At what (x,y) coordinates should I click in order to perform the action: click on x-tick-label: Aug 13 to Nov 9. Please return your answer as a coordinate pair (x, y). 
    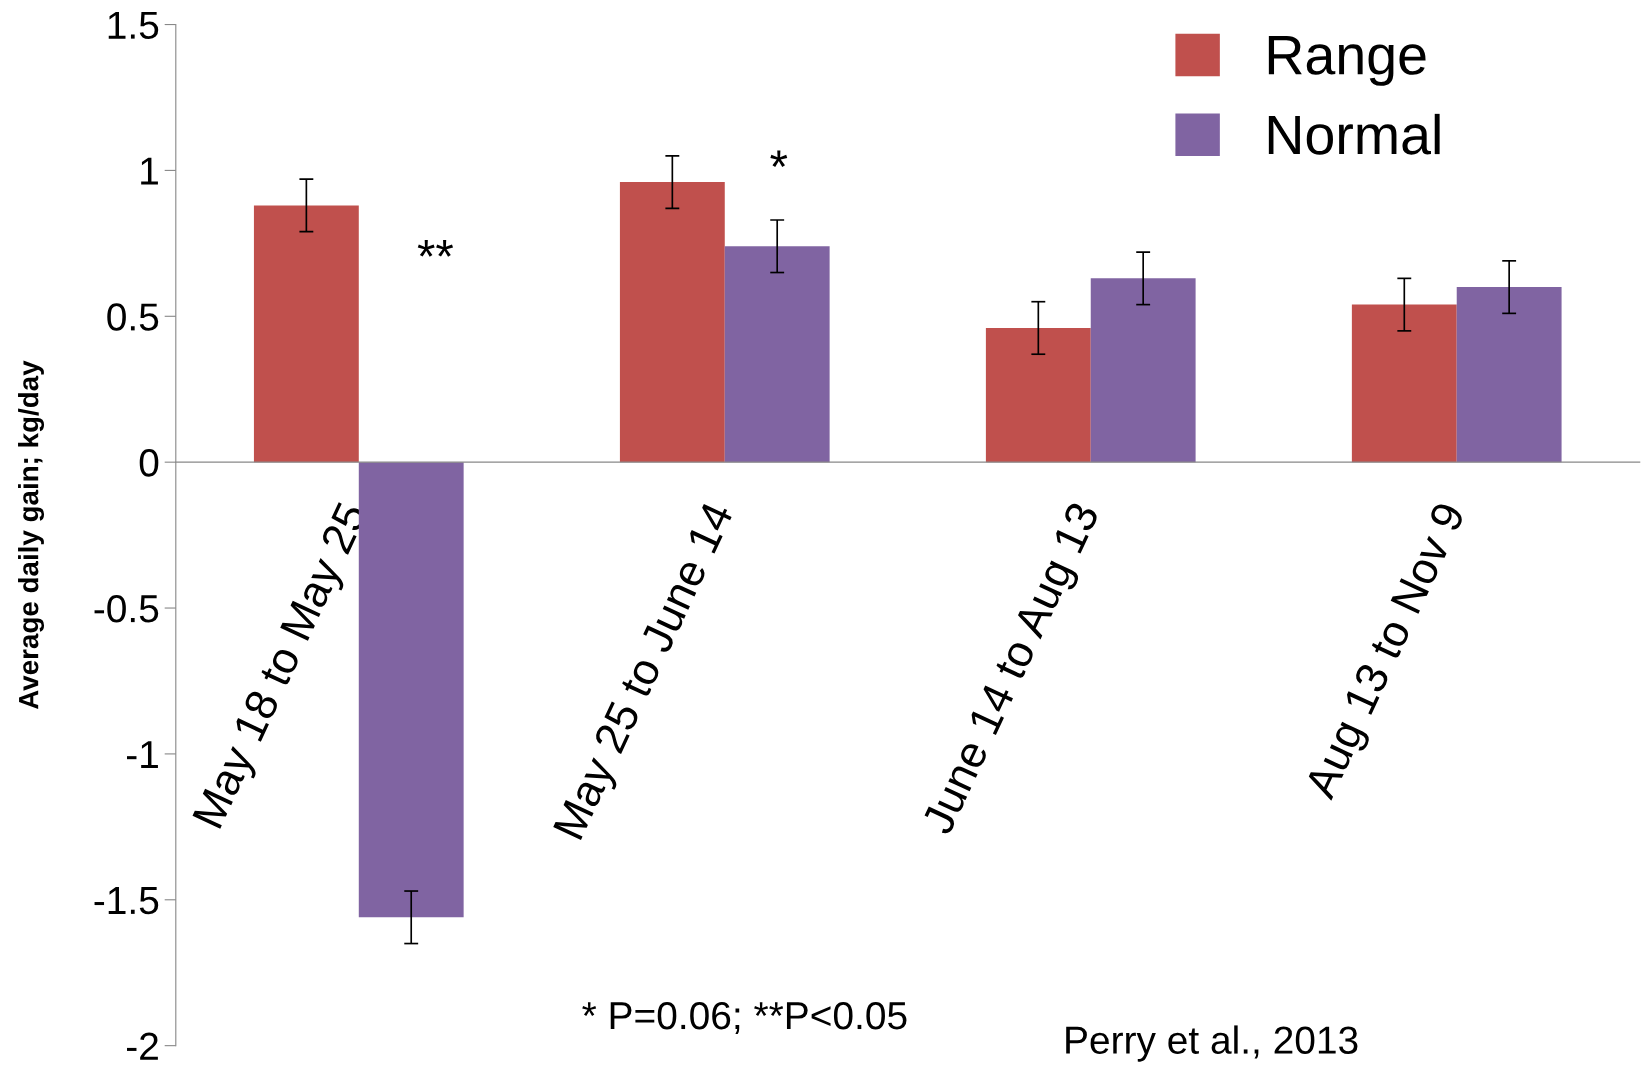
    Looking at the image, I should click on (1388, 652).